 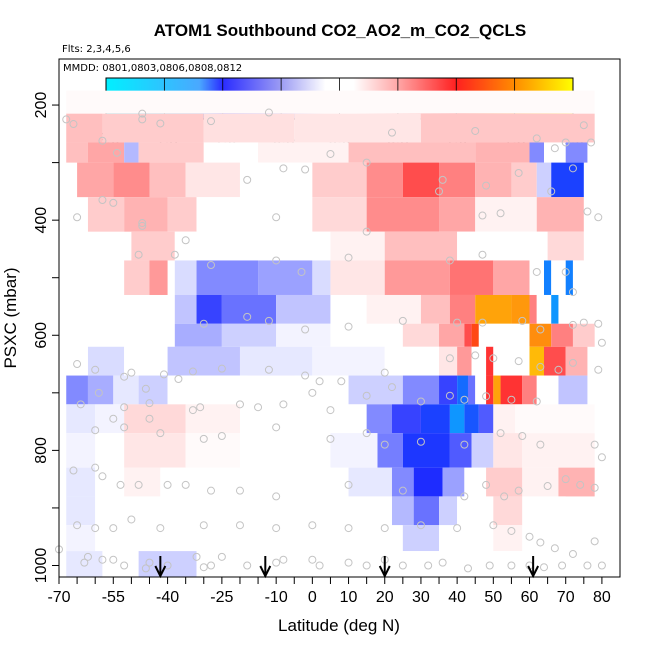 What do you see at coordinates (41, 566) in the screenshot?
I see `y-tick-label: 1000` at bounding box center [41, 566].